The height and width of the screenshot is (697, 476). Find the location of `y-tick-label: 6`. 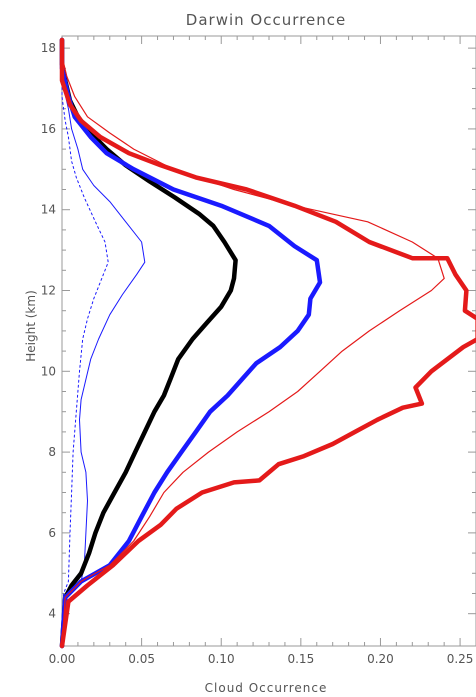

y-tick-label: 6 is located at coordinates (52, 533).